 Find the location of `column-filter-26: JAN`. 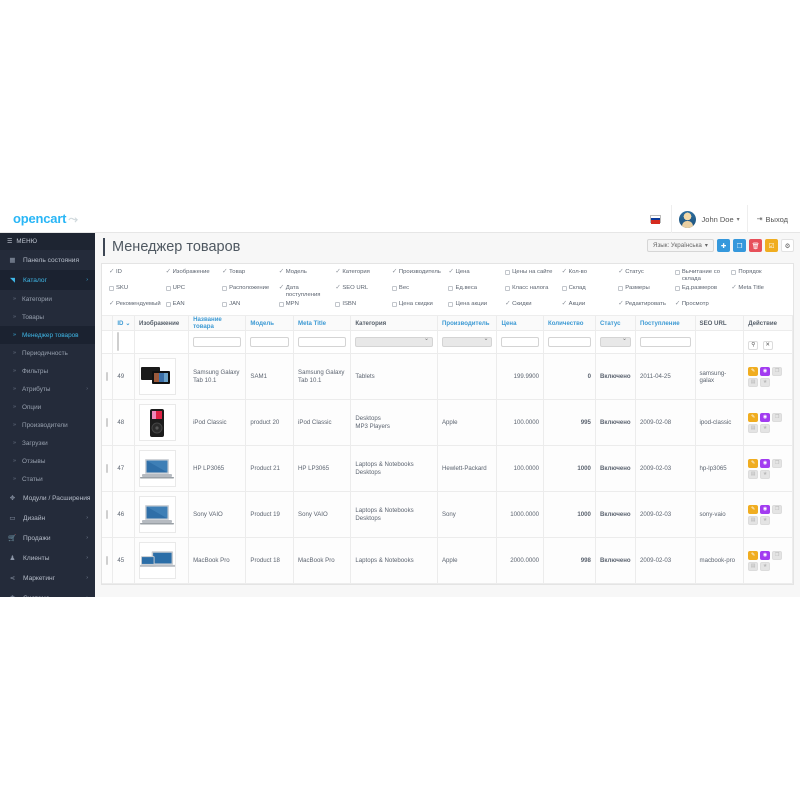

column-filter-26: JAN is located at coordinates (249, 305).